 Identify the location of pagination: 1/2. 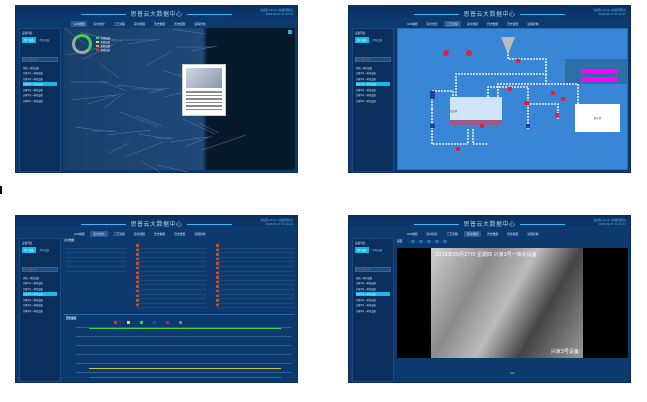
(512, 373).